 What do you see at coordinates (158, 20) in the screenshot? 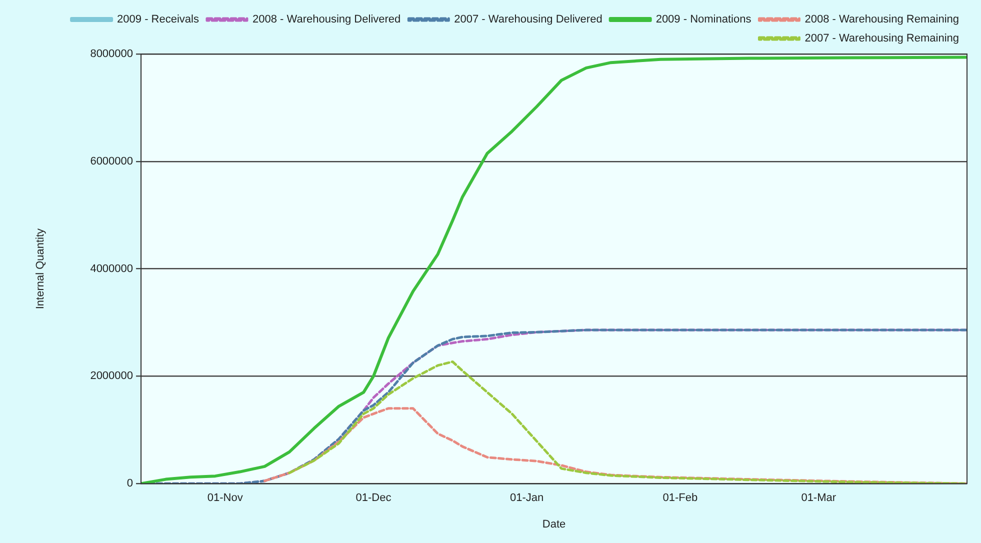
I see `legend-label: 2009 - Receivals` at bounding box center [158, 20].